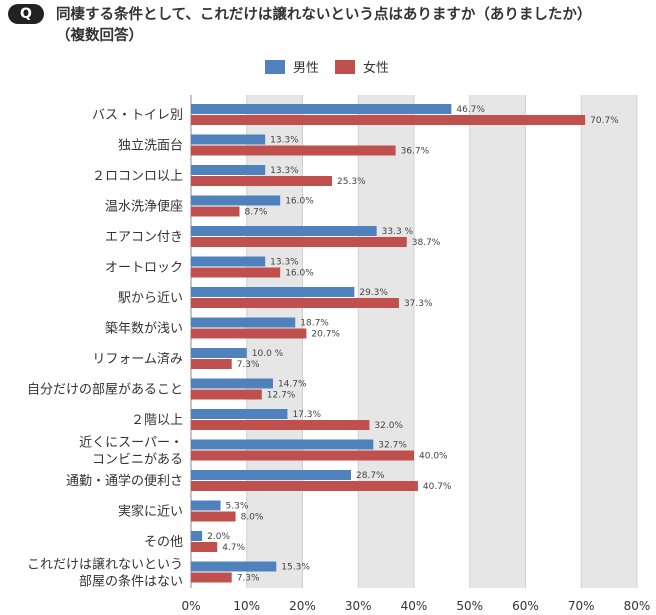 Image resolution: width=656 pixels, height=615 pixels. What do you see at coordinates (105, 390) in the screenshot?
I see `category-label: 自分だけの部屋があること` at bounding box center [105, 390].